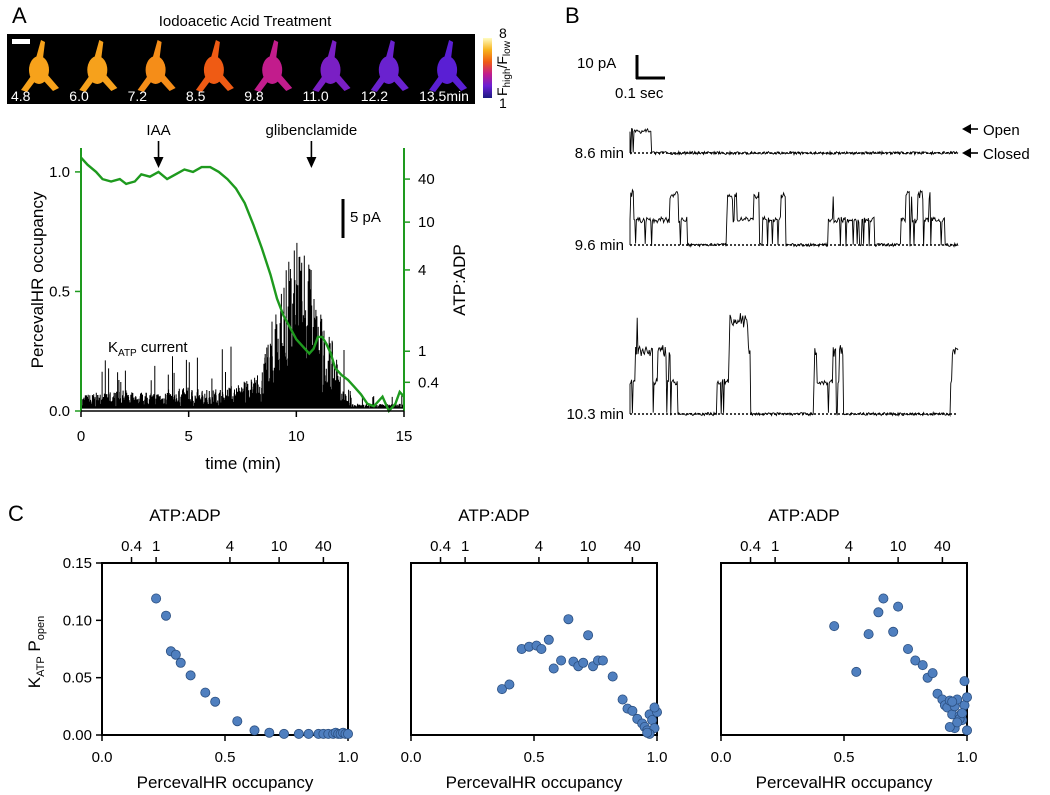  What do you see at coordinates (459, 279) in the screenshot?
I see `timecourse-y2-label: ATP:ADP` at bounding box center [459, 279].